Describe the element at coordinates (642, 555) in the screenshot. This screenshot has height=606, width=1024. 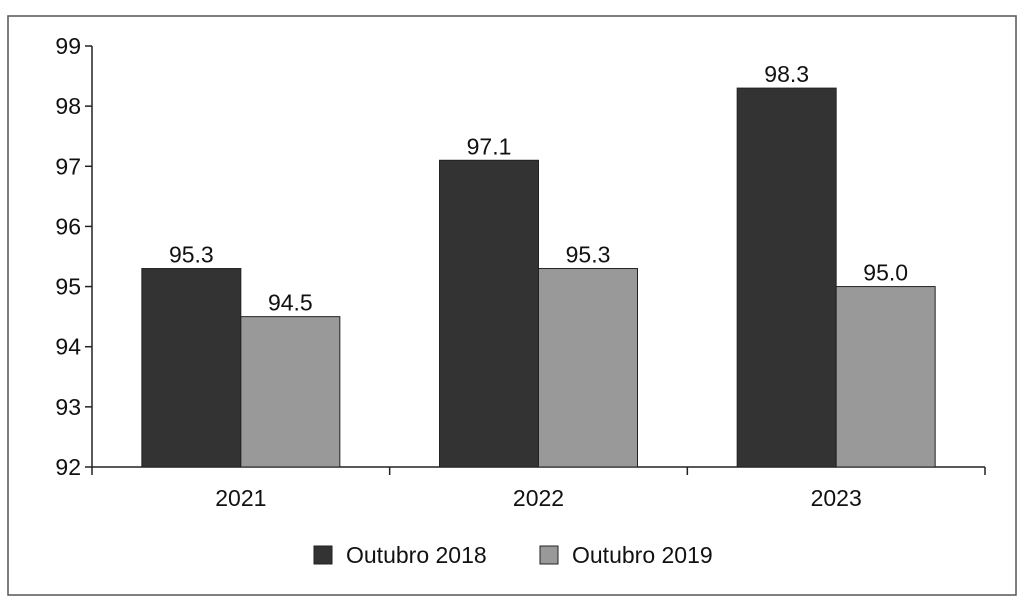
I see `legend-label: Outubro 2019` at that location.